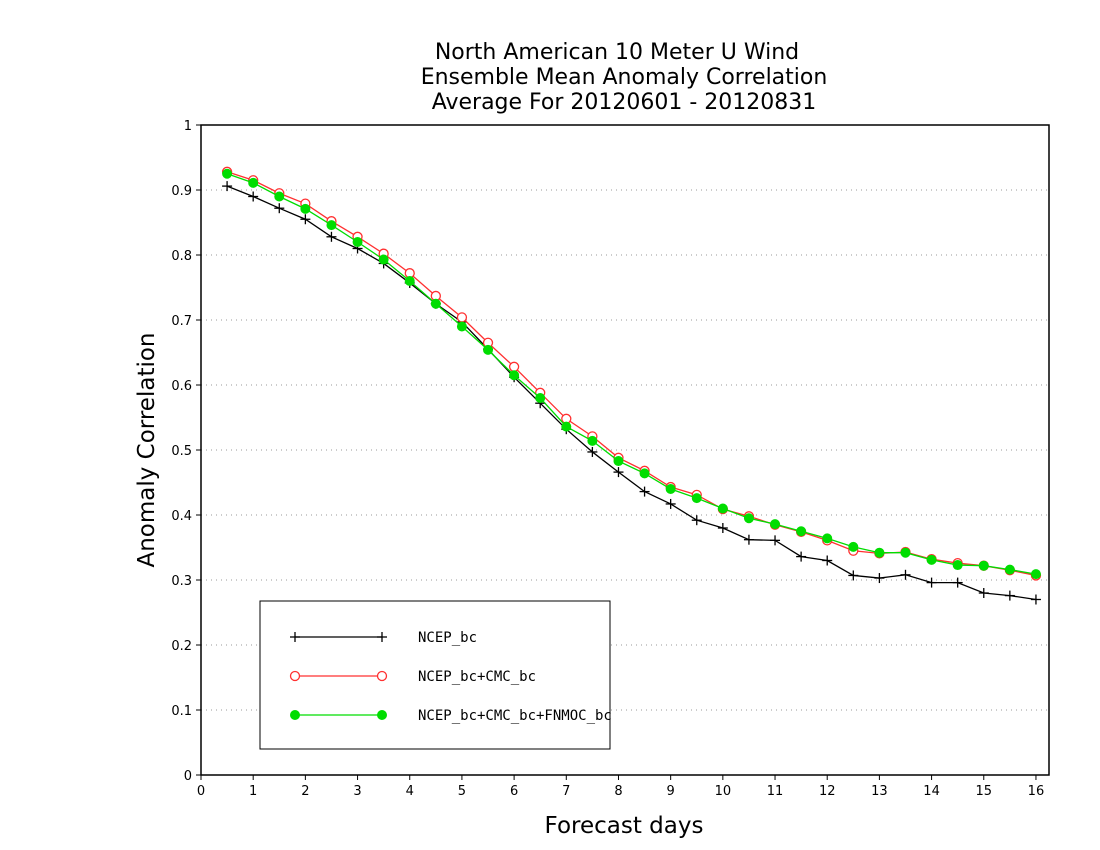 This screenshot has width=1100, height=850. I want to click on x-tick-label: 5, so click(462, 791).